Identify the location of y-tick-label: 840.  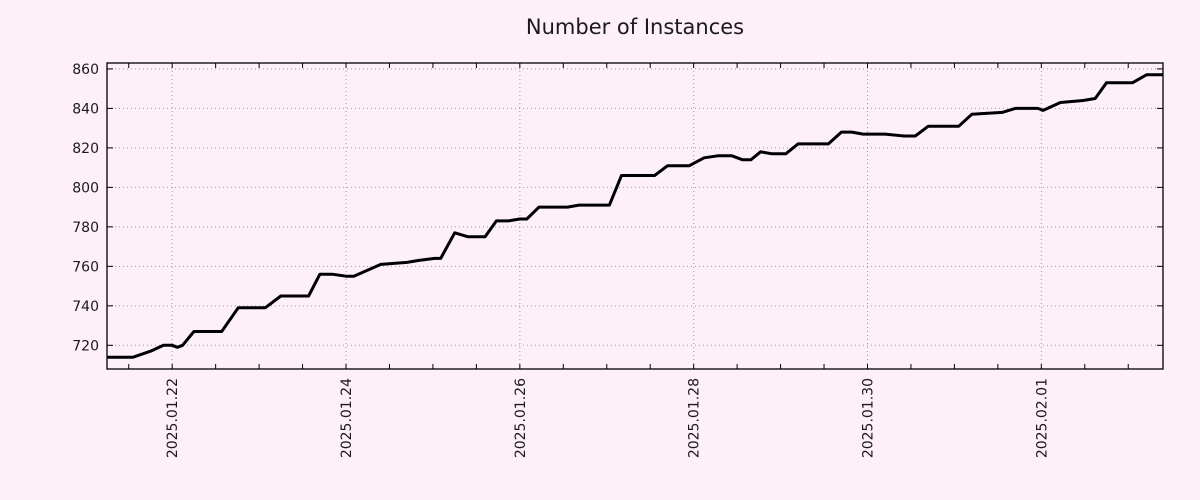
(85, 109).